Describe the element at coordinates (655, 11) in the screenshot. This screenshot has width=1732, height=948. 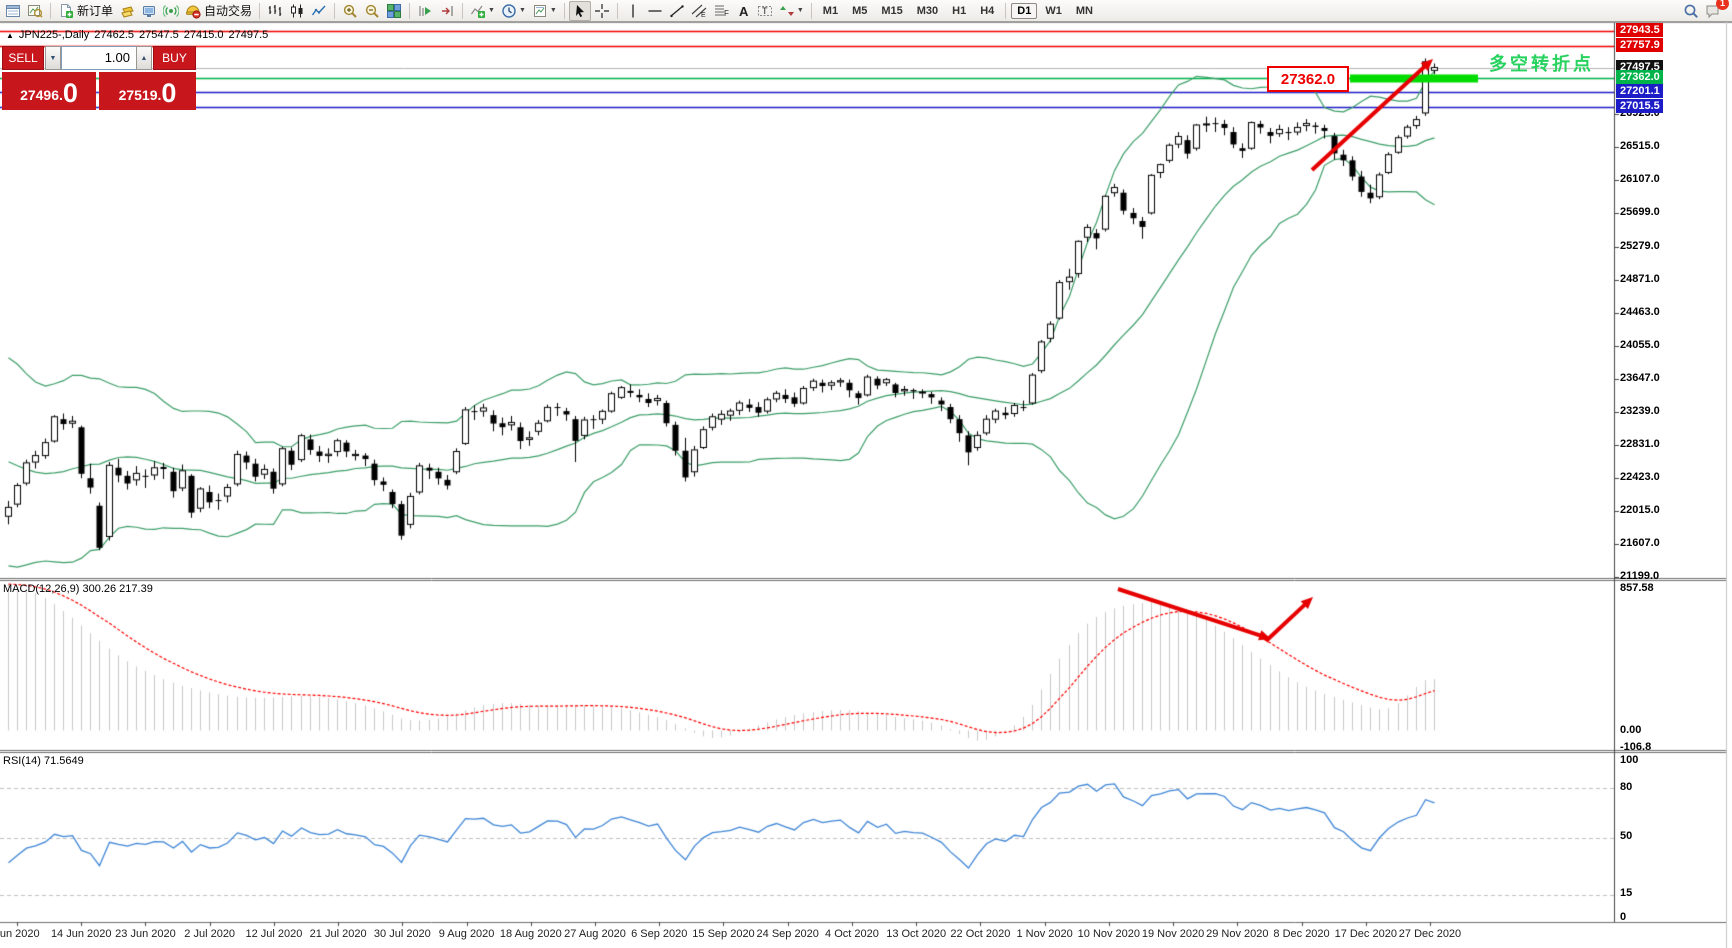
I see `horizontal-line-icon` at that location.